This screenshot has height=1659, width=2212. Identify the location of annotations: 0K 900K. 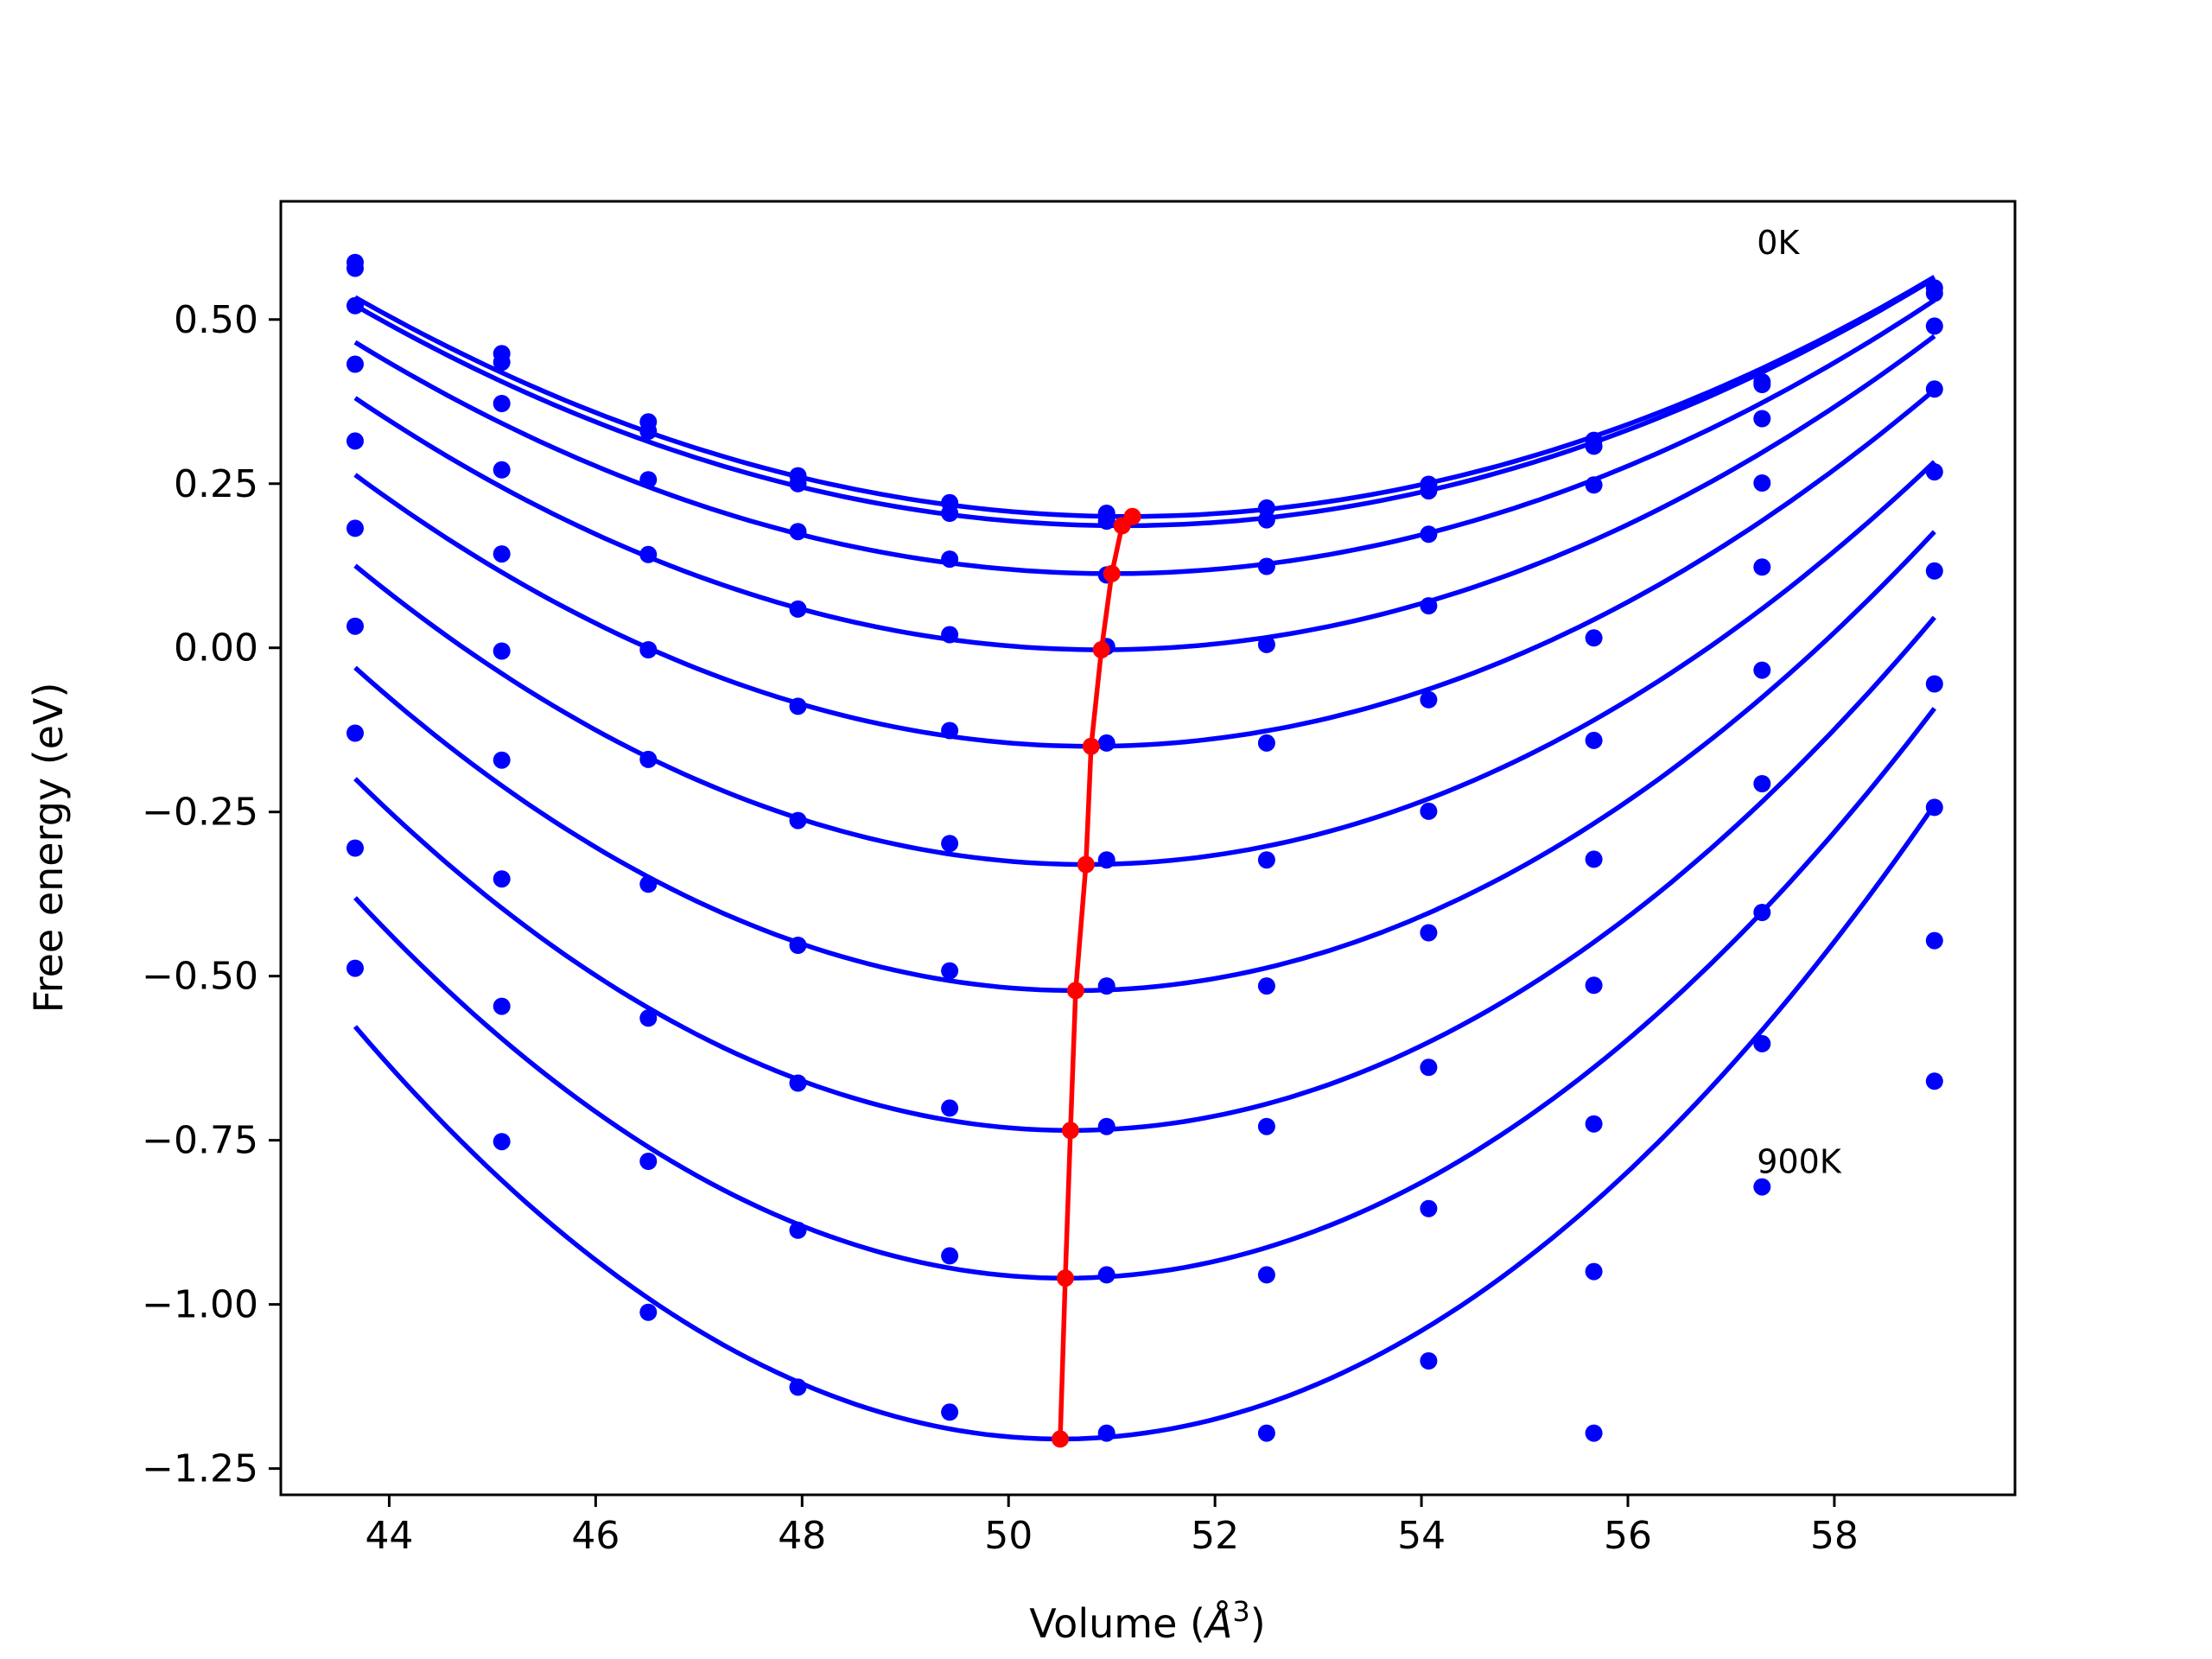
(1800, 702).